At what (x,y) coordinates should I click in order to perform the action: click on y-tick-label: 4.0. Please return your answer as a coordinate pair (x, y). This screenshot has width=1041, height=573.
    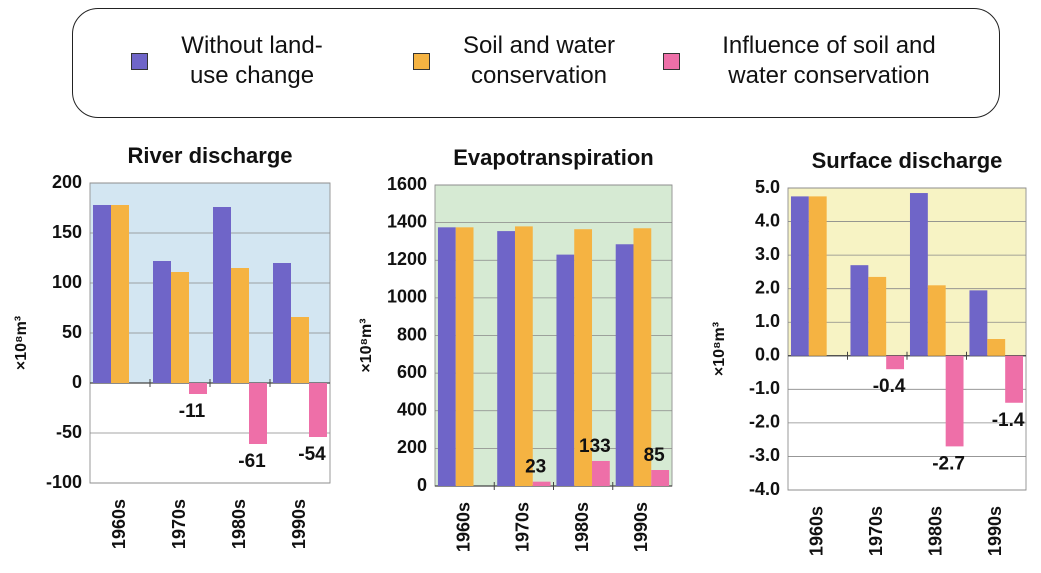
    Looking at the image, I should click on (767, 220).